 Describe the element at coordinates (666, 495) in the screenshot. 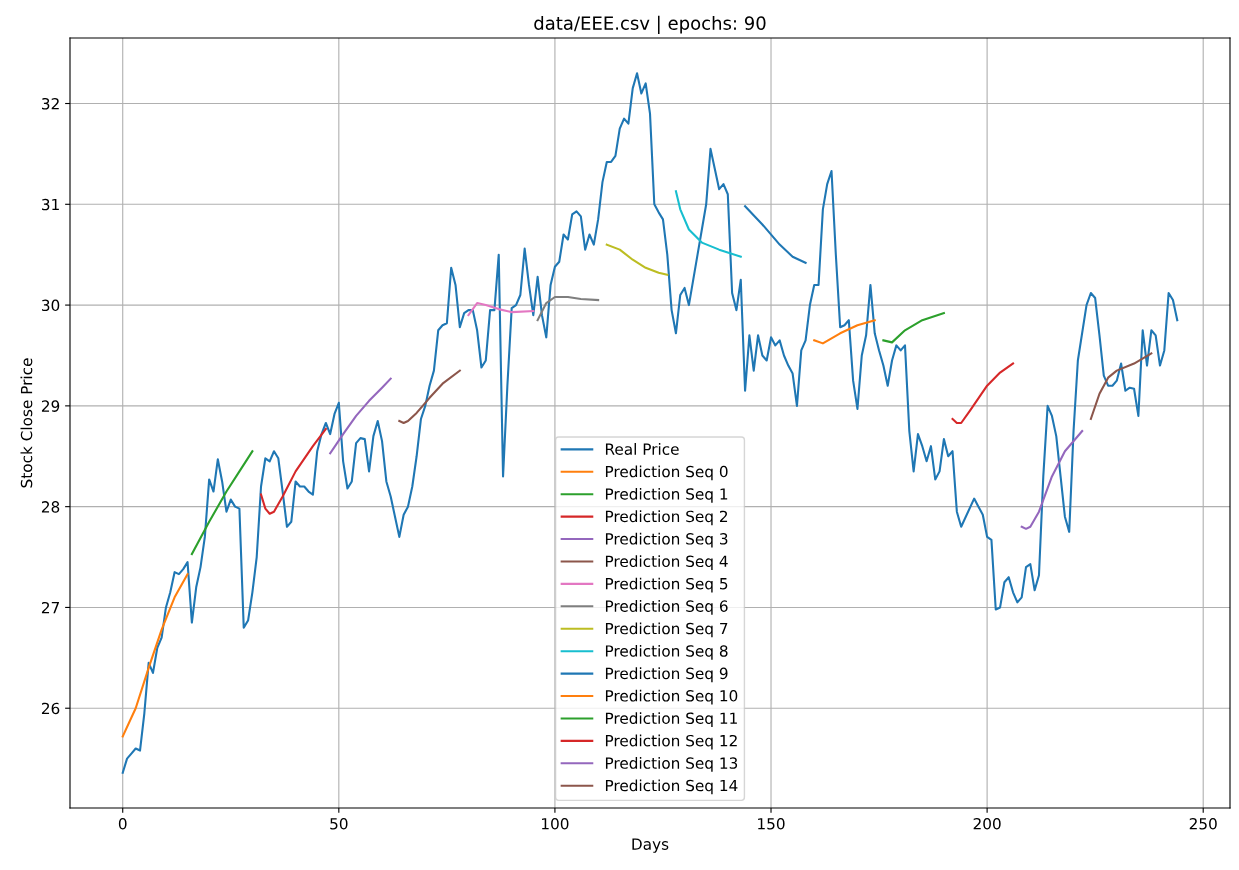

I see `legend-label: Prediction Seq 1` at that location.